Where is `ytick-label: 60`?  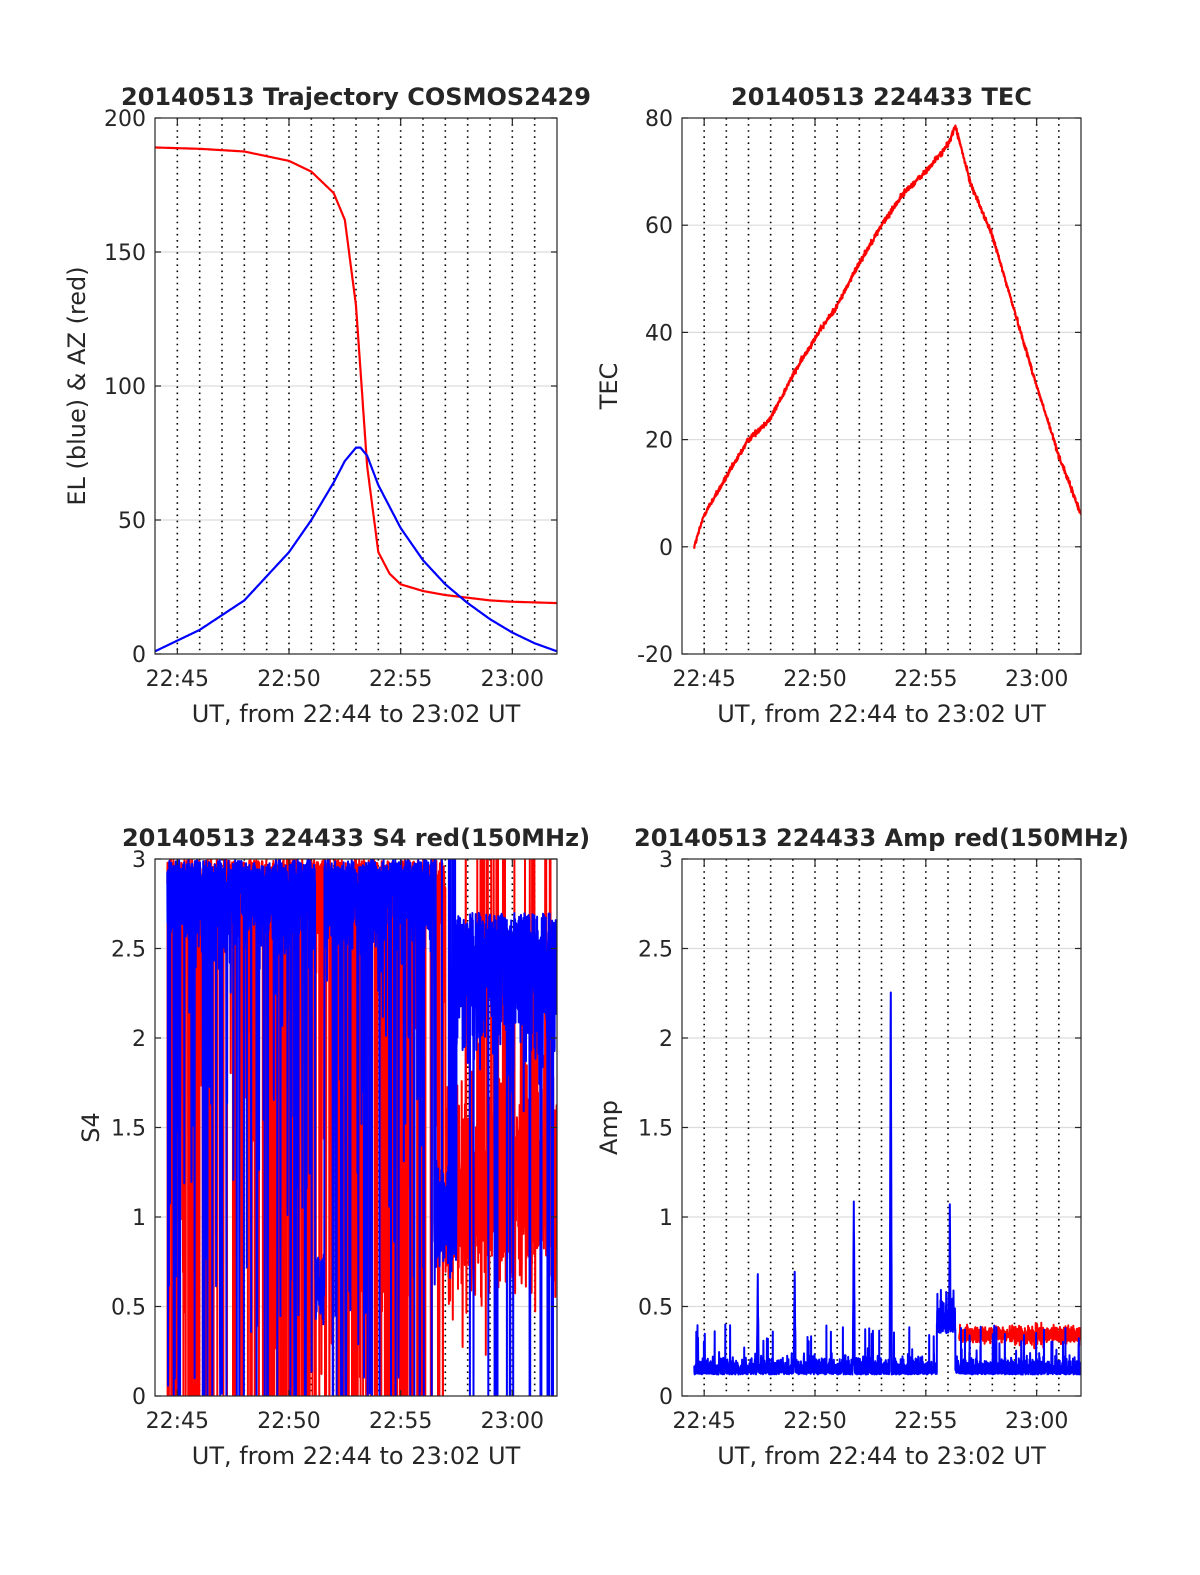 ytick-label: 60 is located at coordinates (659, 226).